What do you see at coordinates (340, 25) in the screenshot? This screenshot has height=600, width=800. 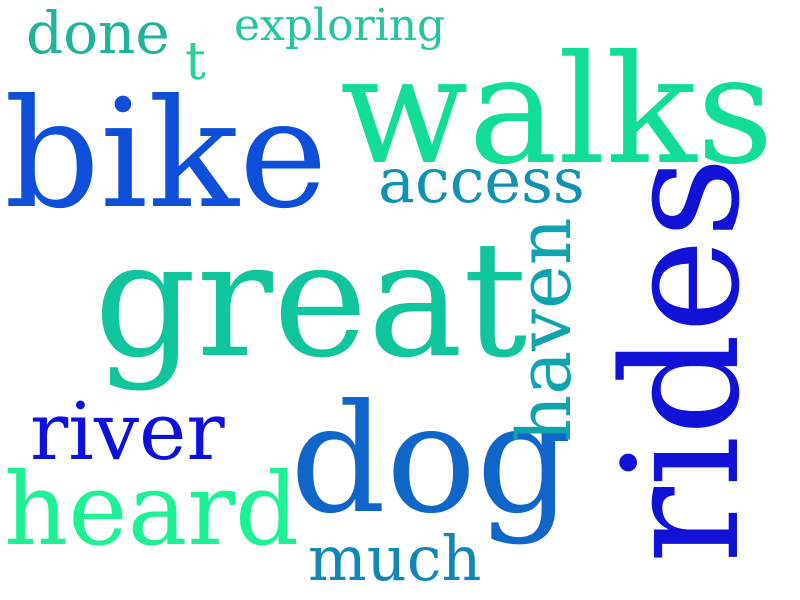 I see `word-exploring: exploring` at bounding box center [340, 25].